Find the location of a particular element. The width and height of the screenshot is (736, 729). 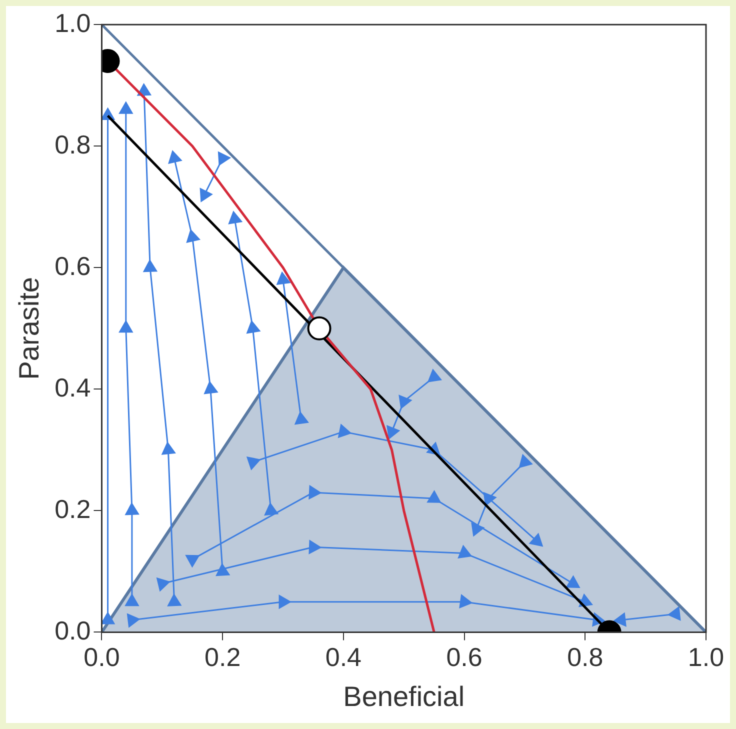

x-tick-label: 0.8 is located at coordinates (585, 657).